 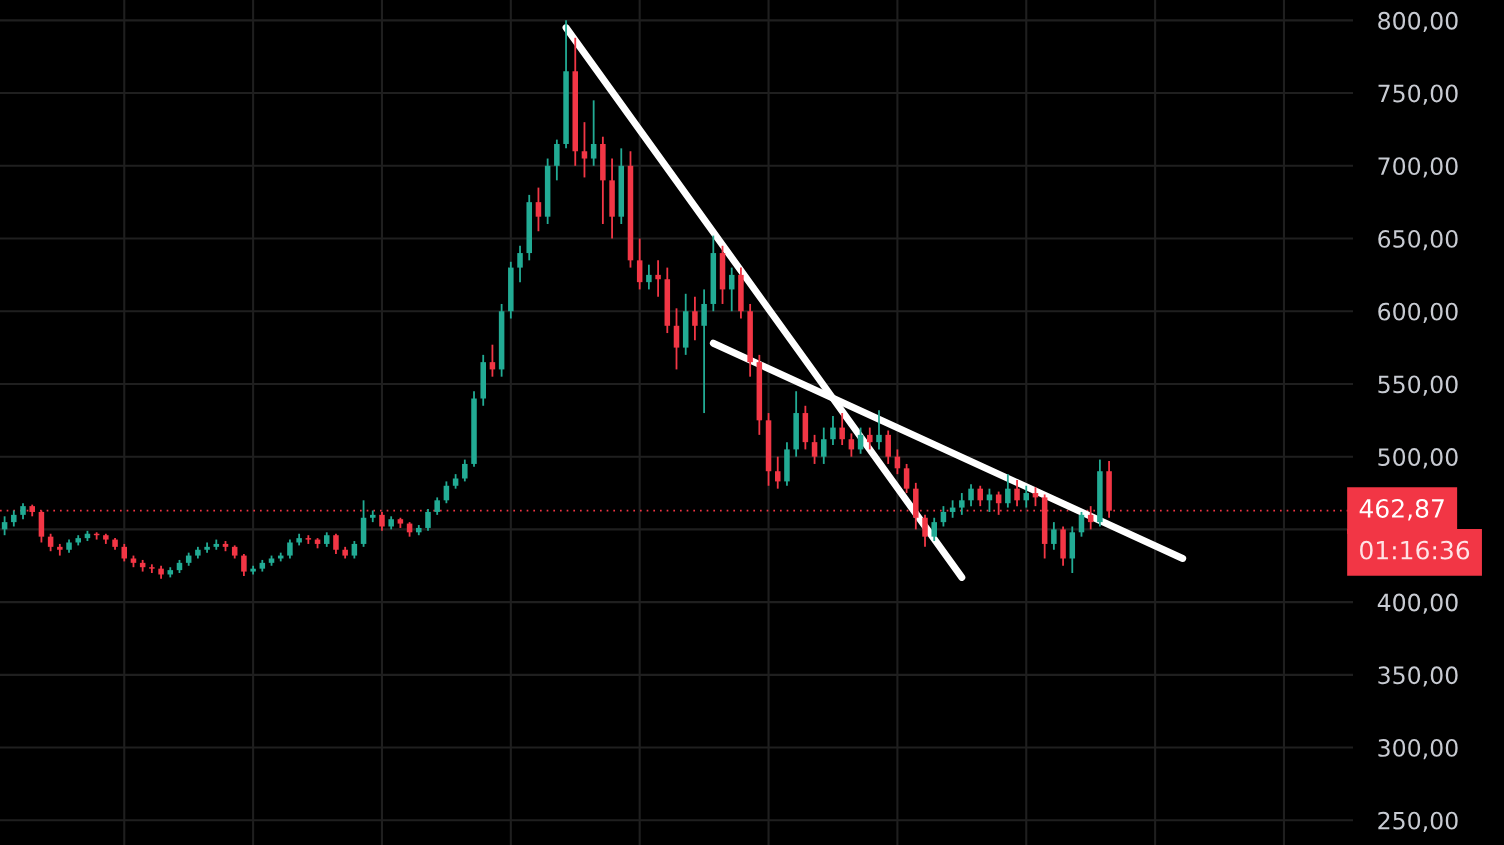 I want to click on y-tick-label: 800,00, so click(x=1418, y=22).